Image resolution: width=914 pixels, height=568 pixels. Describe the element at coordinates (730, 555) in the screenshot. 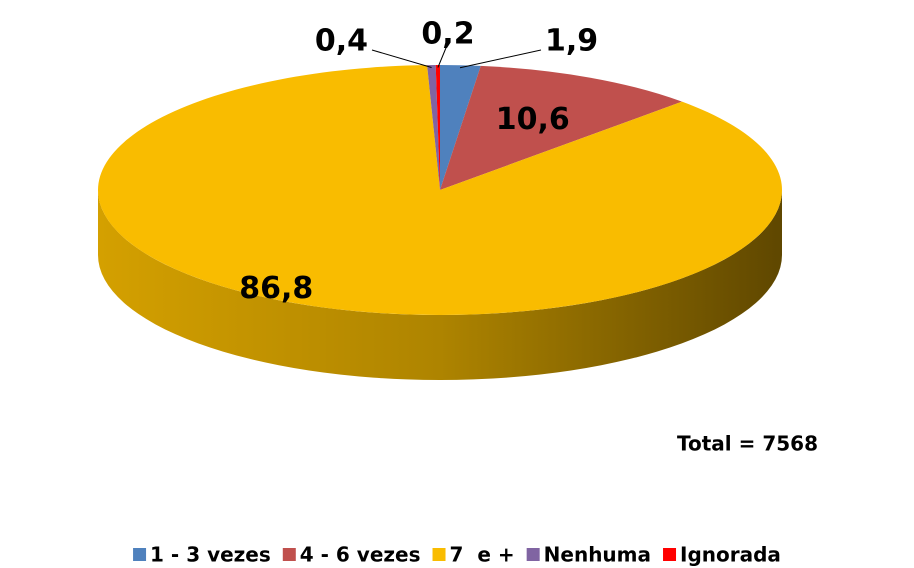

I see `legend-label: Ignorada` at that location.